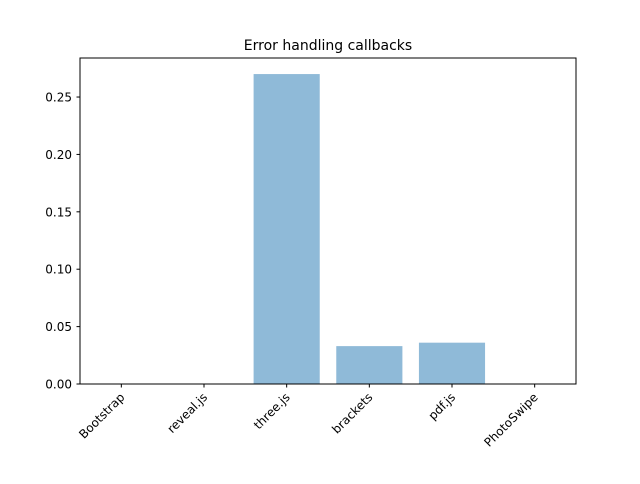 The height and width of the screenshot is (484, 640). Describe the element at coordinates (101, 415) in the screenshot. I see `x-tick-label: Bootstrap` at that location.